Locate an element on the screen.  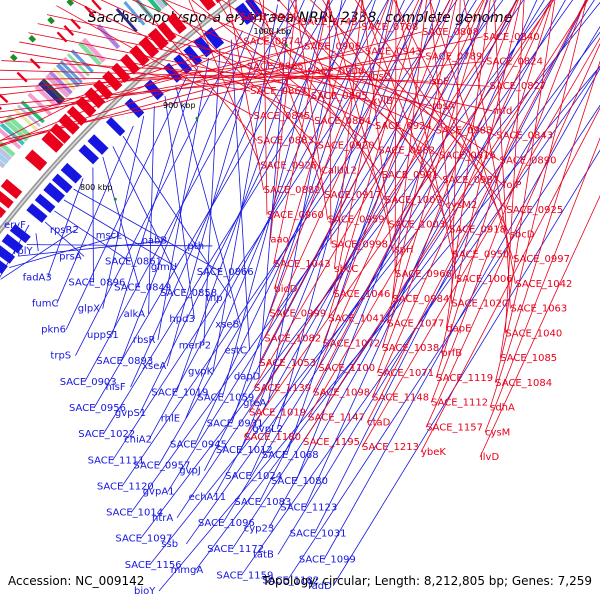
gene-label: SACE_1111 is located at coordinates (116, 460).